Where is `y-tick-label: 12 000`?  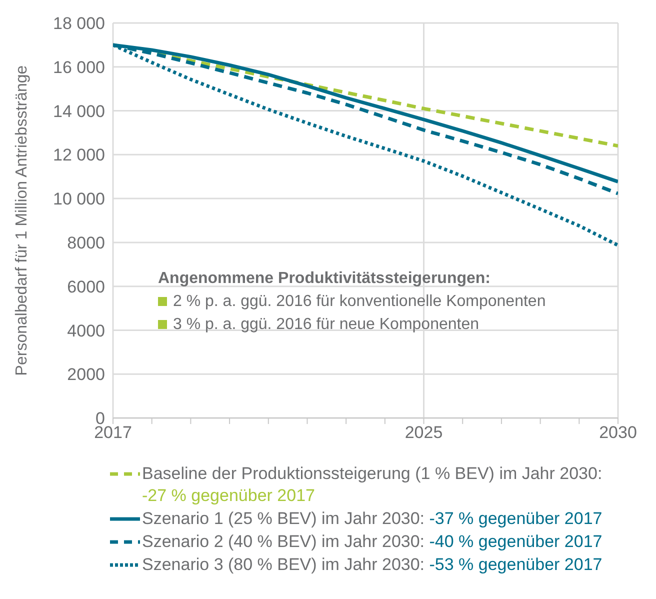 y-tick-label: 12 000 is located at coordinates (79, 155).